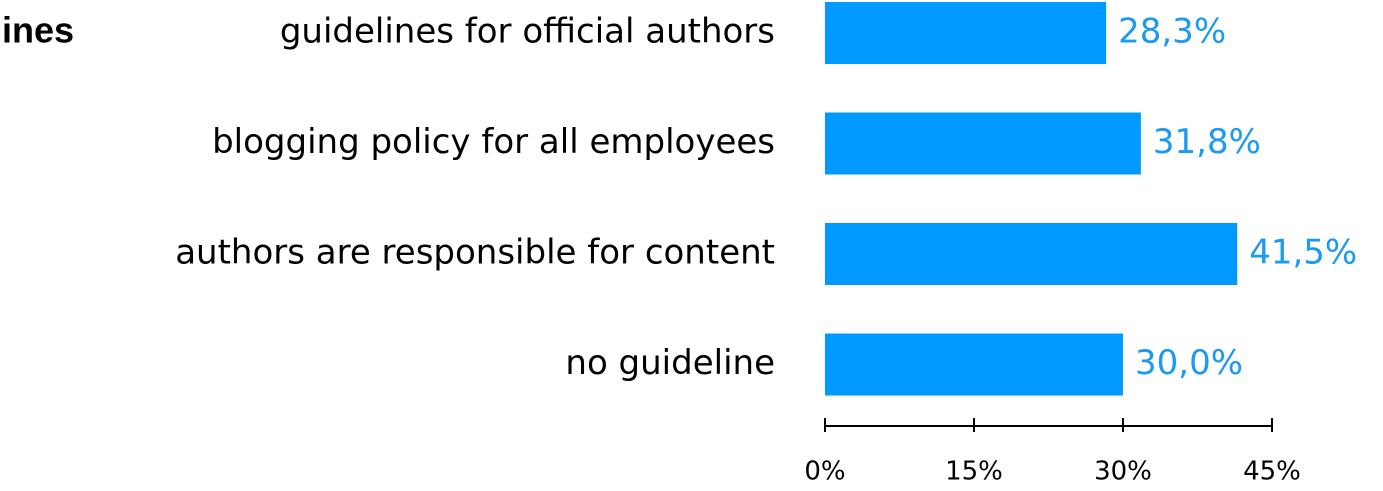 The width and height of the screenshot is (1383, 491). What do you see at coordinates (475, 253) in the screenshot?
I see `y-tick-label: authors are responsible for content` at bounding box center [475, 253].